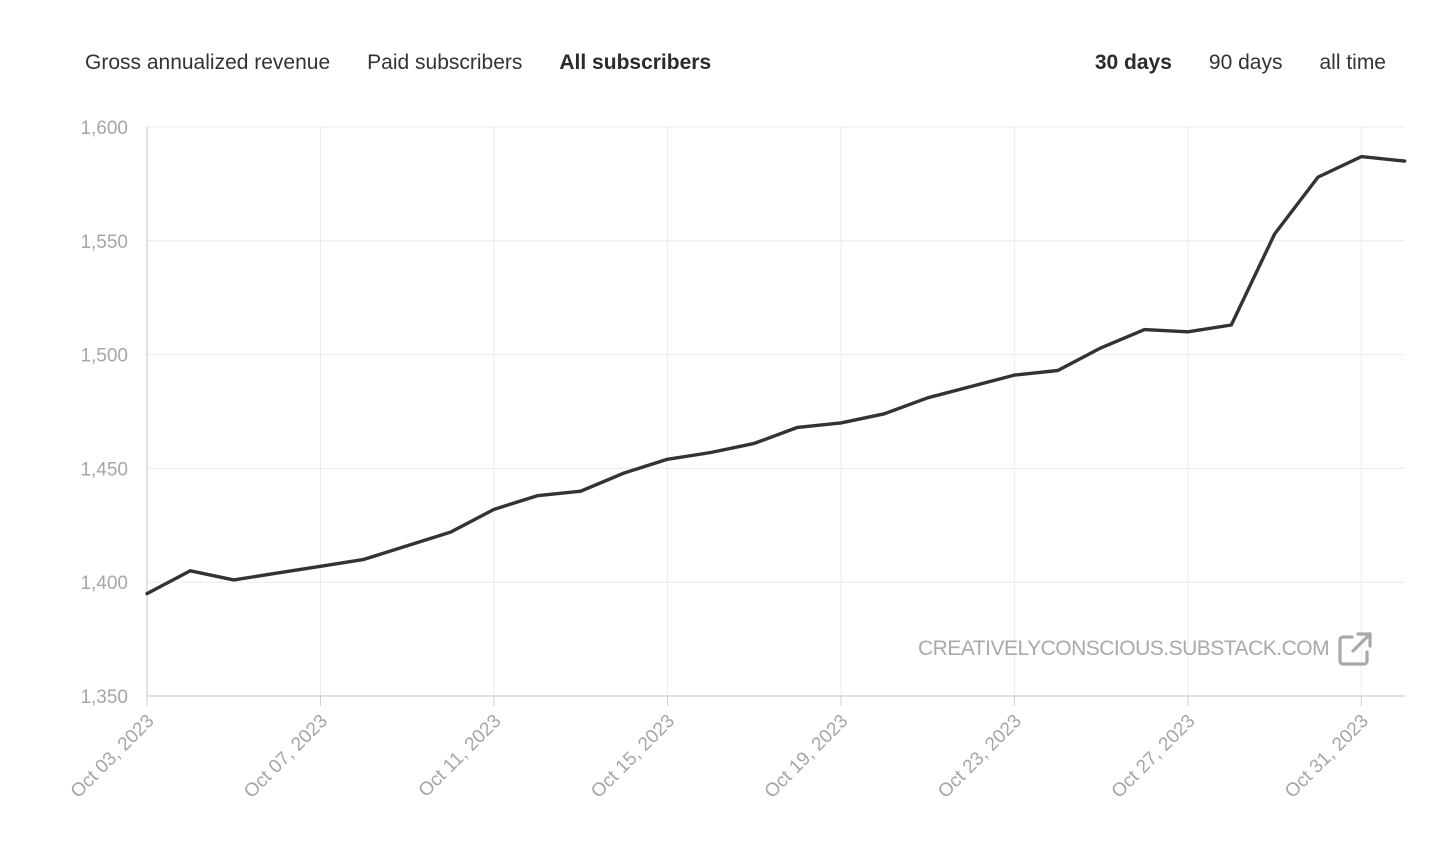 The image size is (1456, 862). Describe the element at coordinates (104, 242) in the screenshot. I see `y-tick-label: 1,550` at that location.